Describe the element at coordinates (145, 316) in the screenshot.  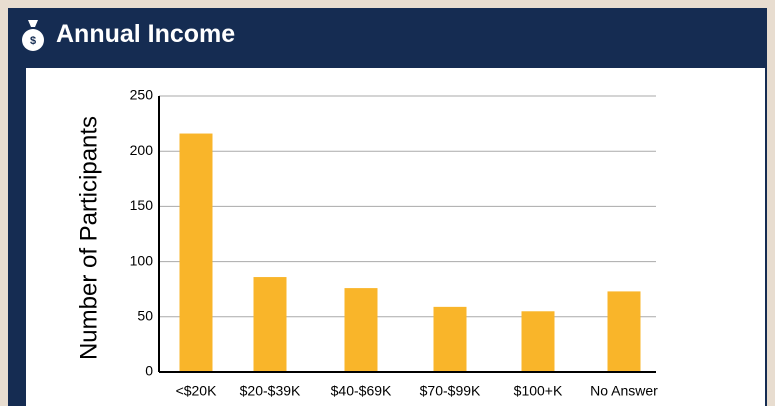
I see `y-tick-label: 50` at that location.